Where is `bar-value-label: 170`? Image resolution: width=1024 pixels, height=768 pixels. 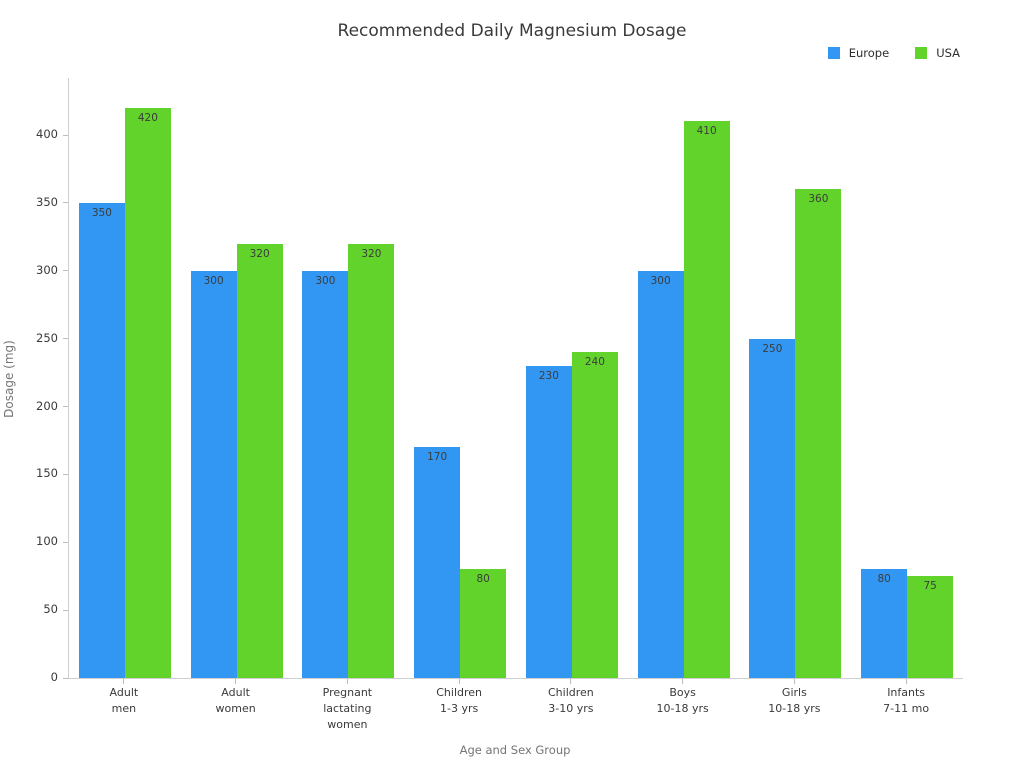
bar-value-label: 170 is located at coordinates (437, 457).